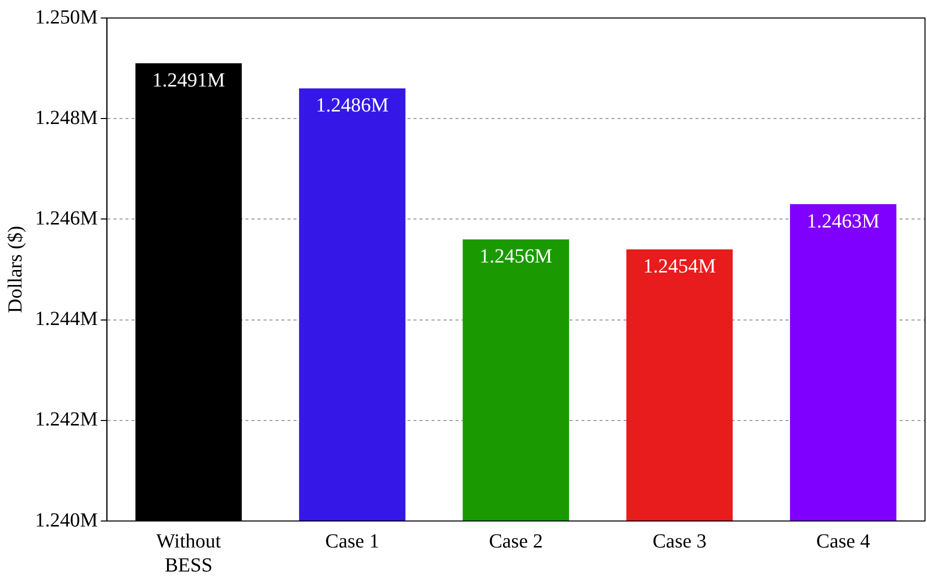 The image size is (927, 581). What do you see at coordinates (843, 541) in the screenshot?
I see `x-tick-label: Case 4` at bounding box center [843, 541].